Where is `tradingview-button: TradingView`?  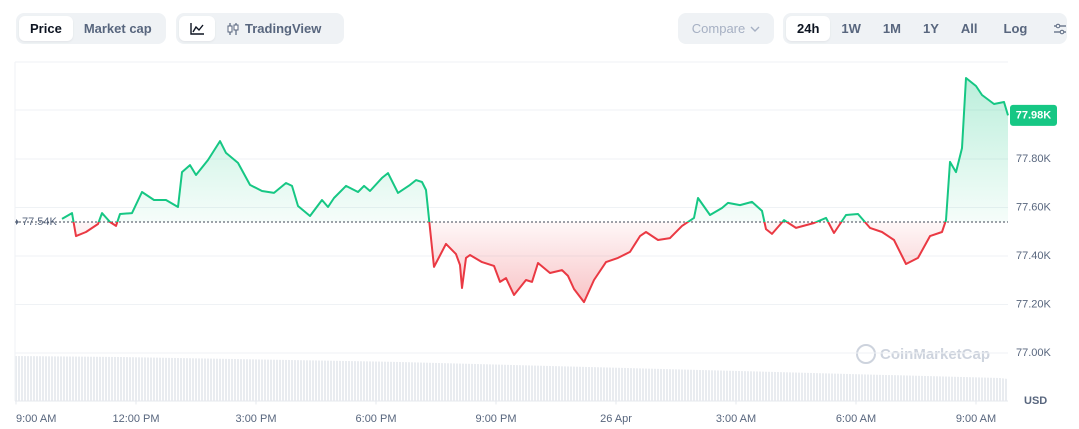 tradingview-button: TradingView is located at coordinates (273, 28).